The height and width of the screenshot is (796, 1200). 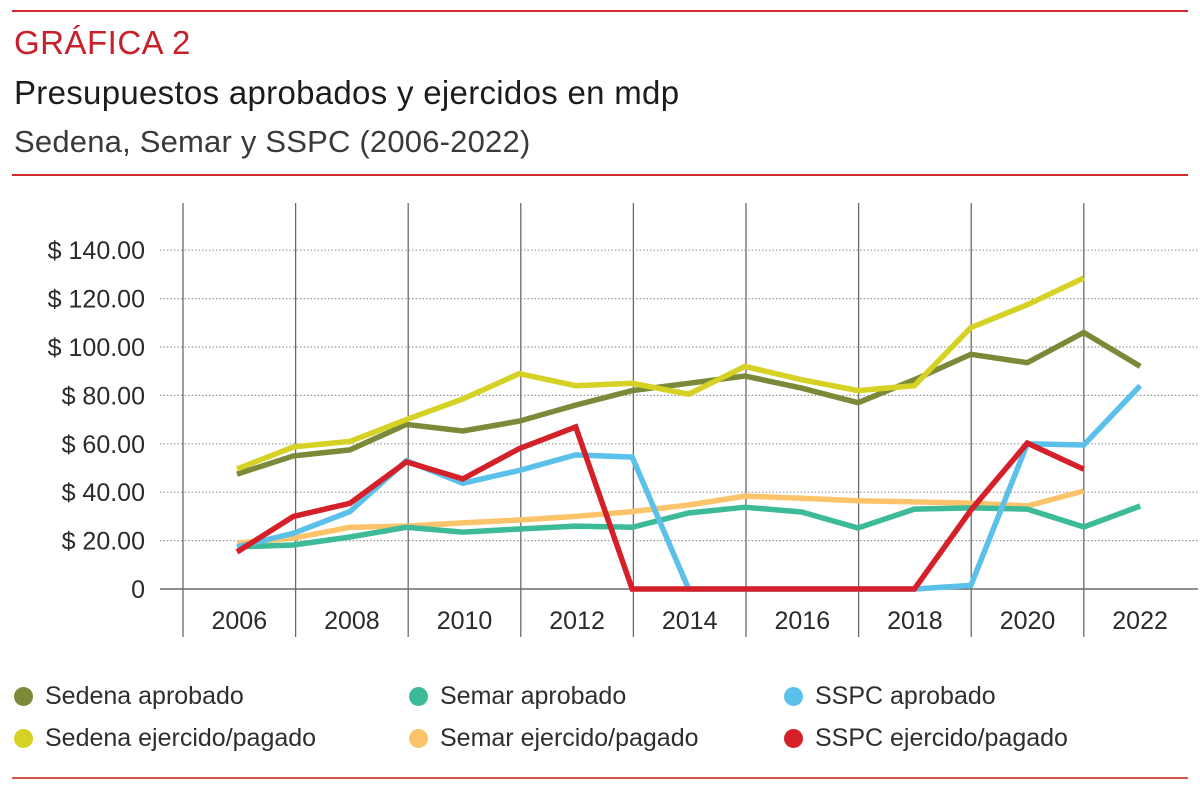 What do you see at coordinates (138, 590) in the screenshot?
I see `y-tick-label: 0` at bounding box center [138, 590].